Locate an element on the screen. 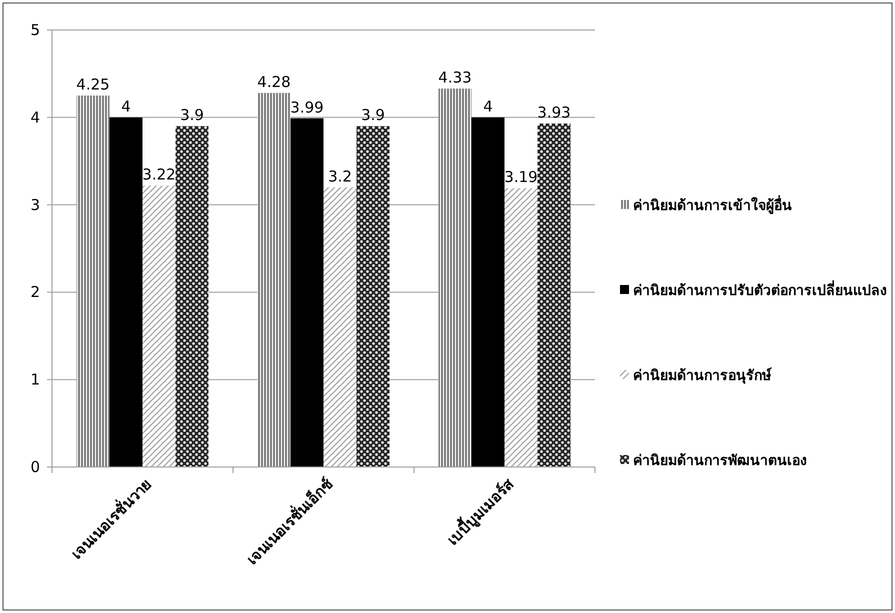 Image resolution: width=895 pixels, height=613 pixels. data-label: 4.33 is located at coordinates (455, 77).